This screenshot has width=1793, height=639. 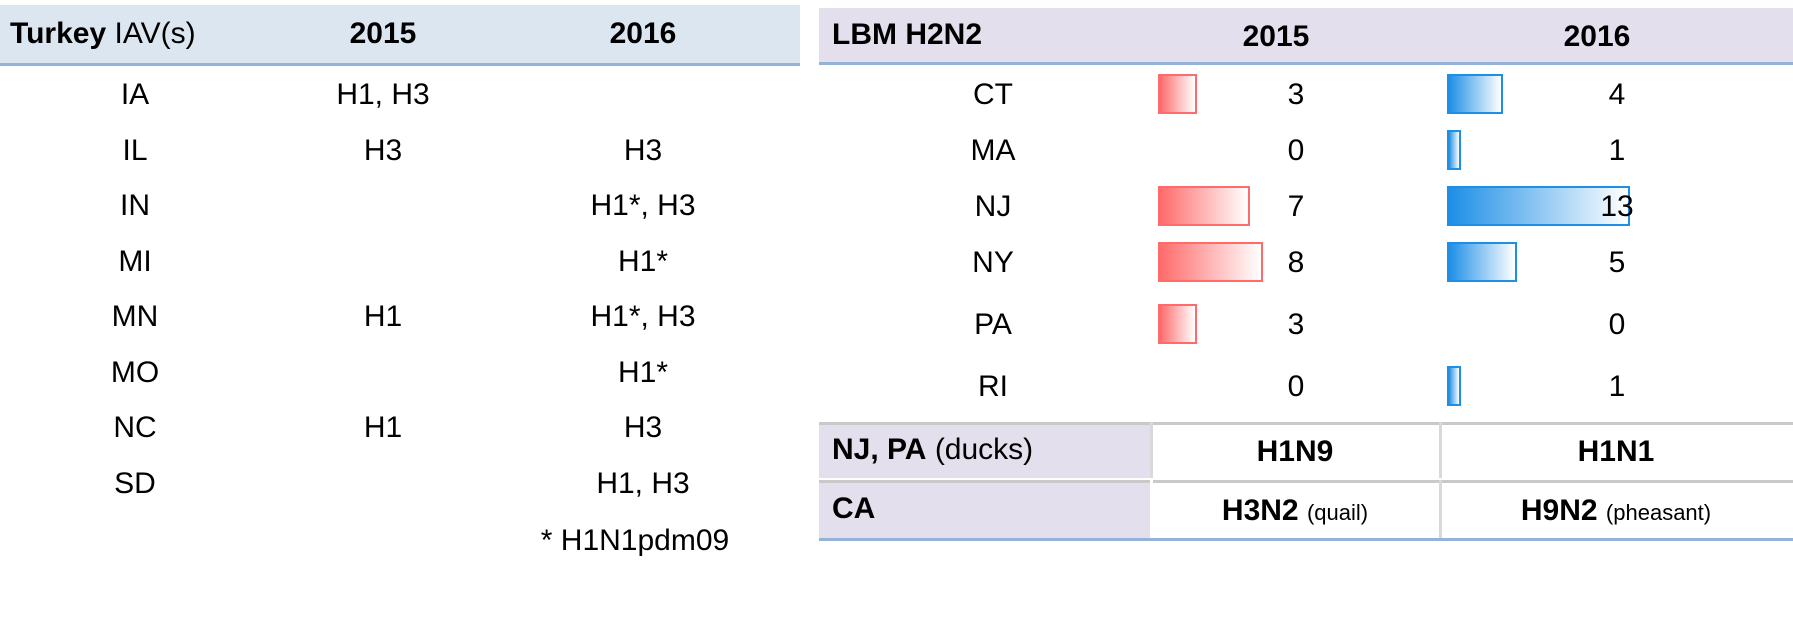 I want to click on state: MA, so click(x=993, y=151).